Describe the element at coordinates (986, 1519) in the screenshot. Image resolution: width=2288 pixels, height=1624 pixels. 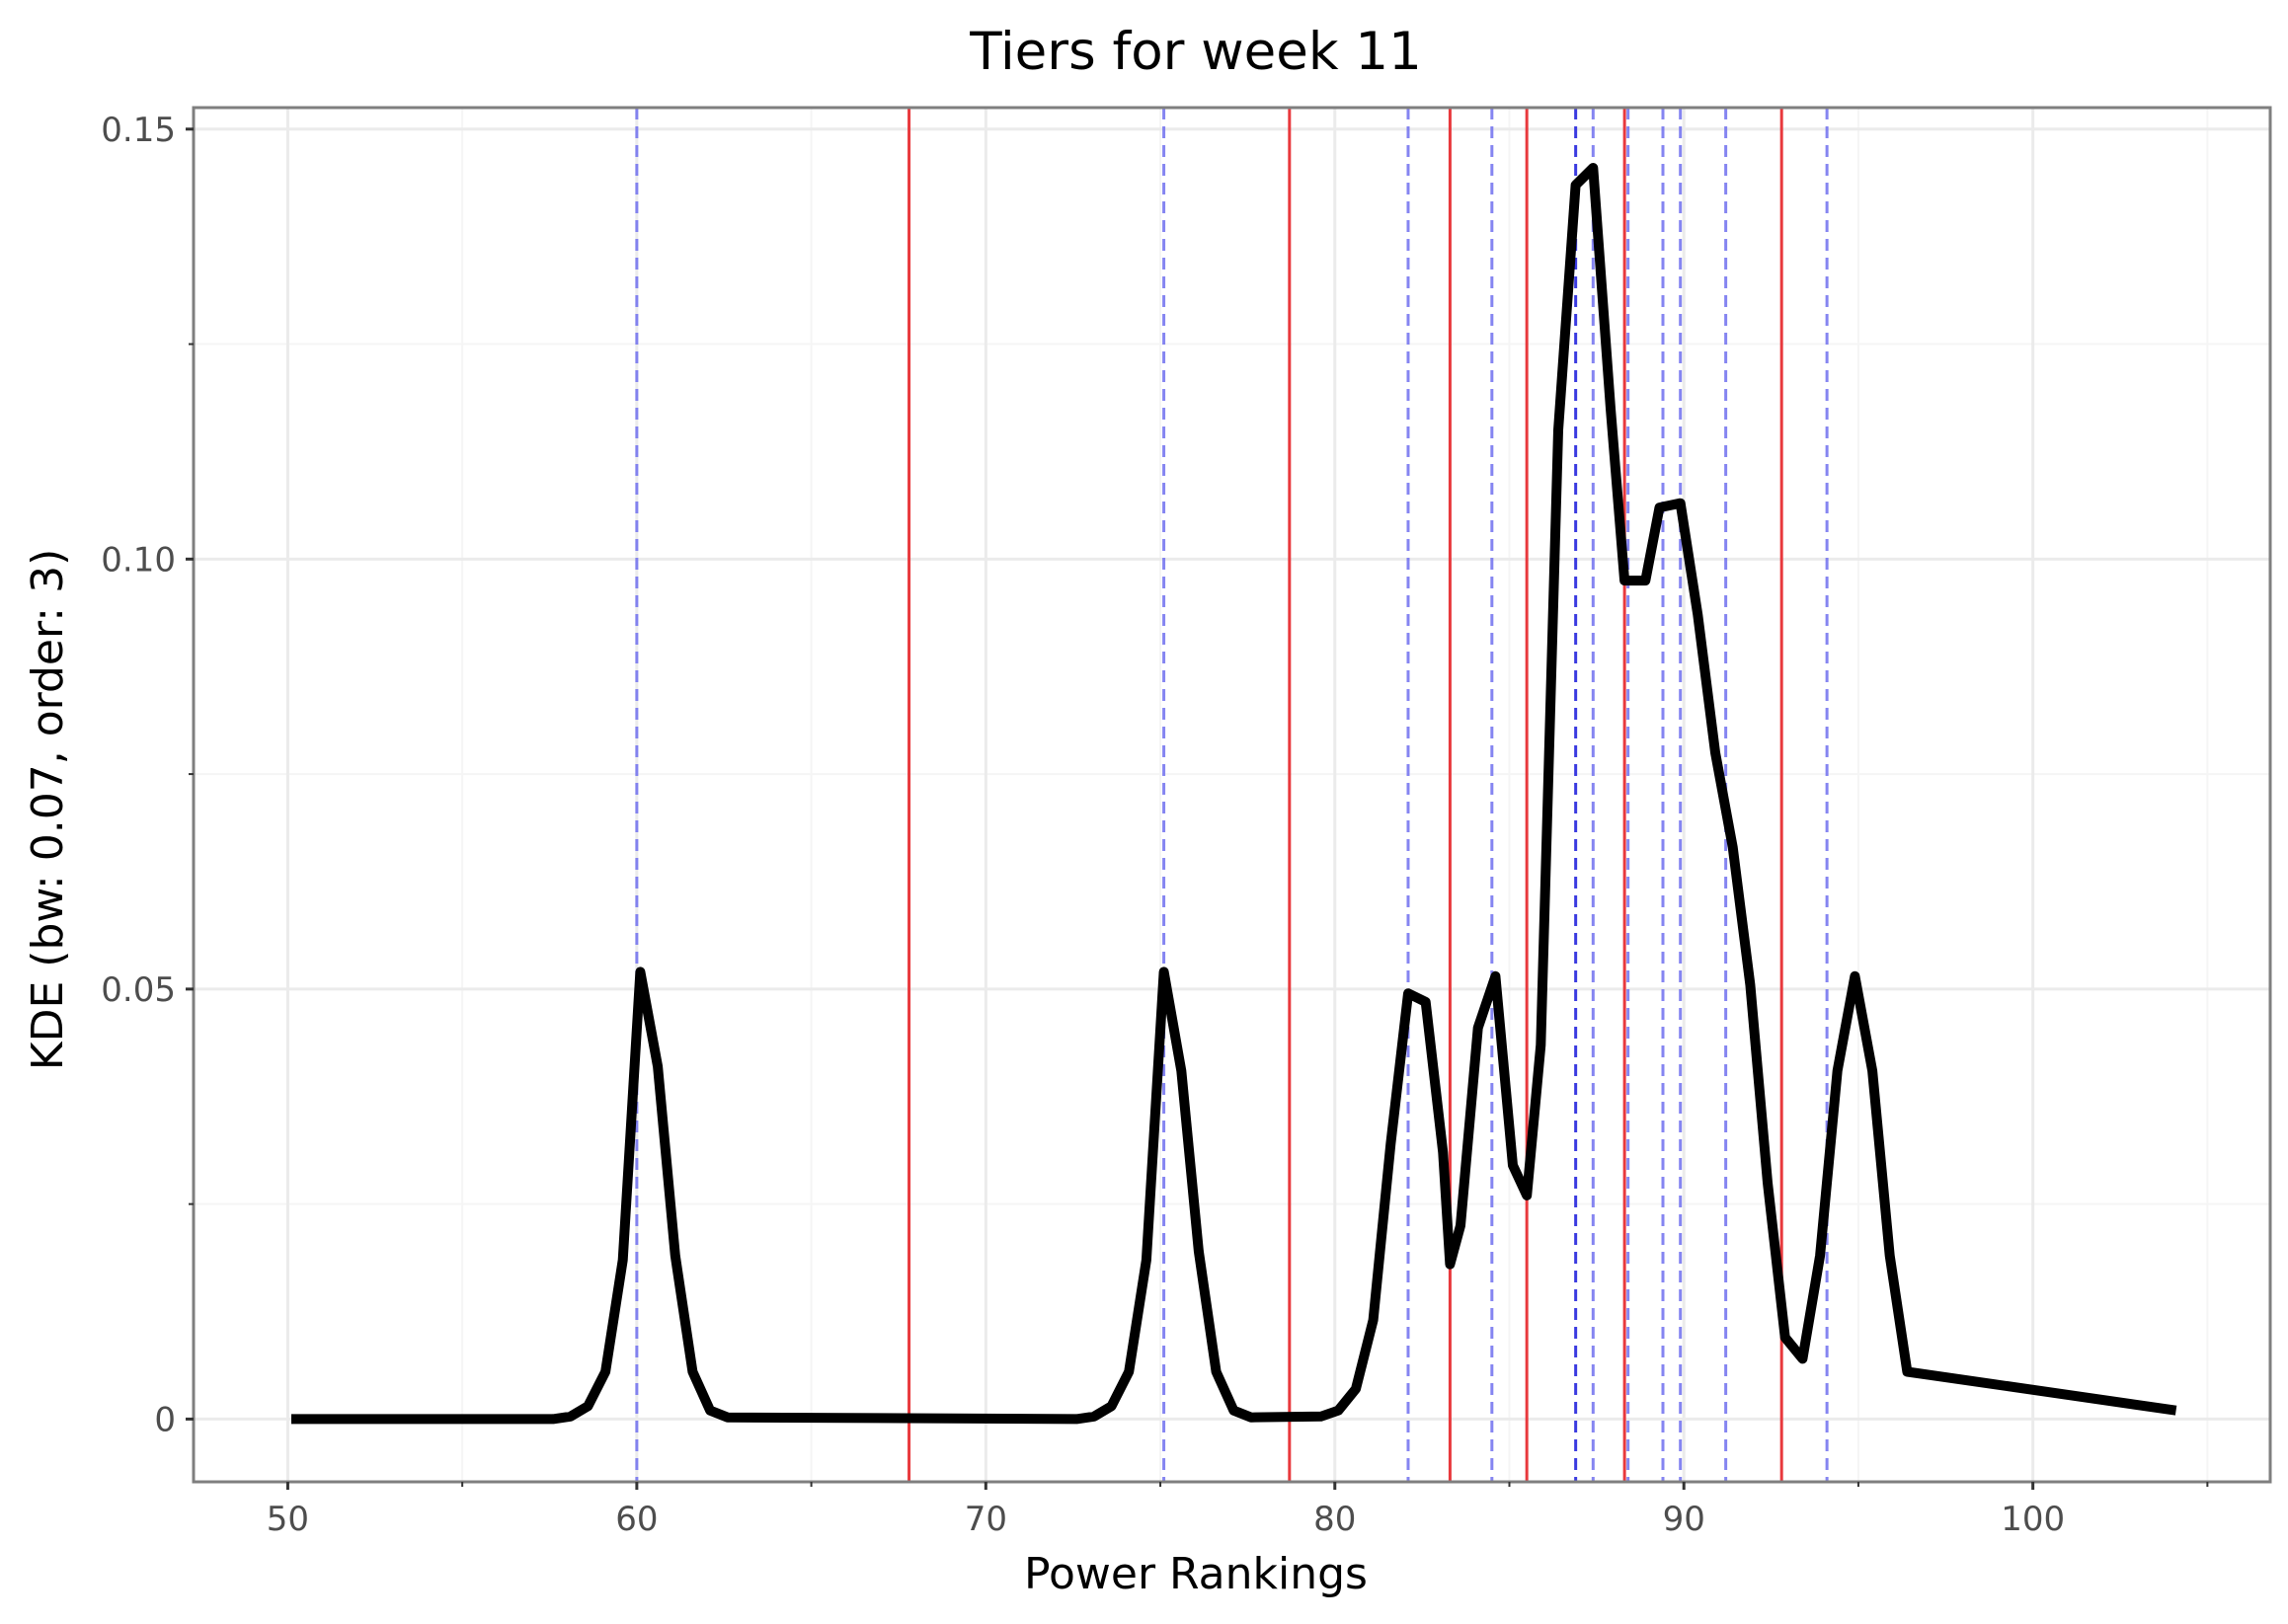
I see `x-tick-label: 70` at that location.